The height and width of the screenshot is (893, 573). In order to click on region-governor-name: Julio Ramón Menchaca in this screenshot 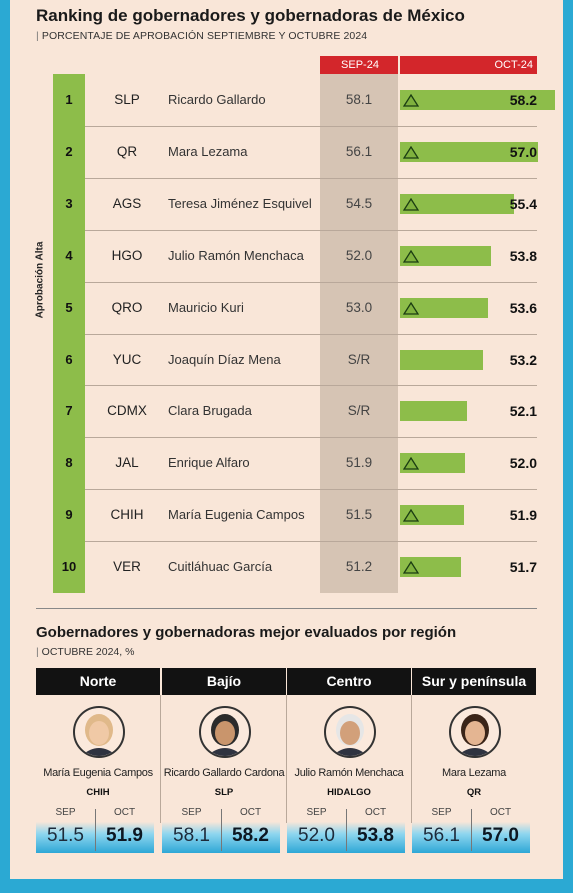, I will do `click(349, 773)`.